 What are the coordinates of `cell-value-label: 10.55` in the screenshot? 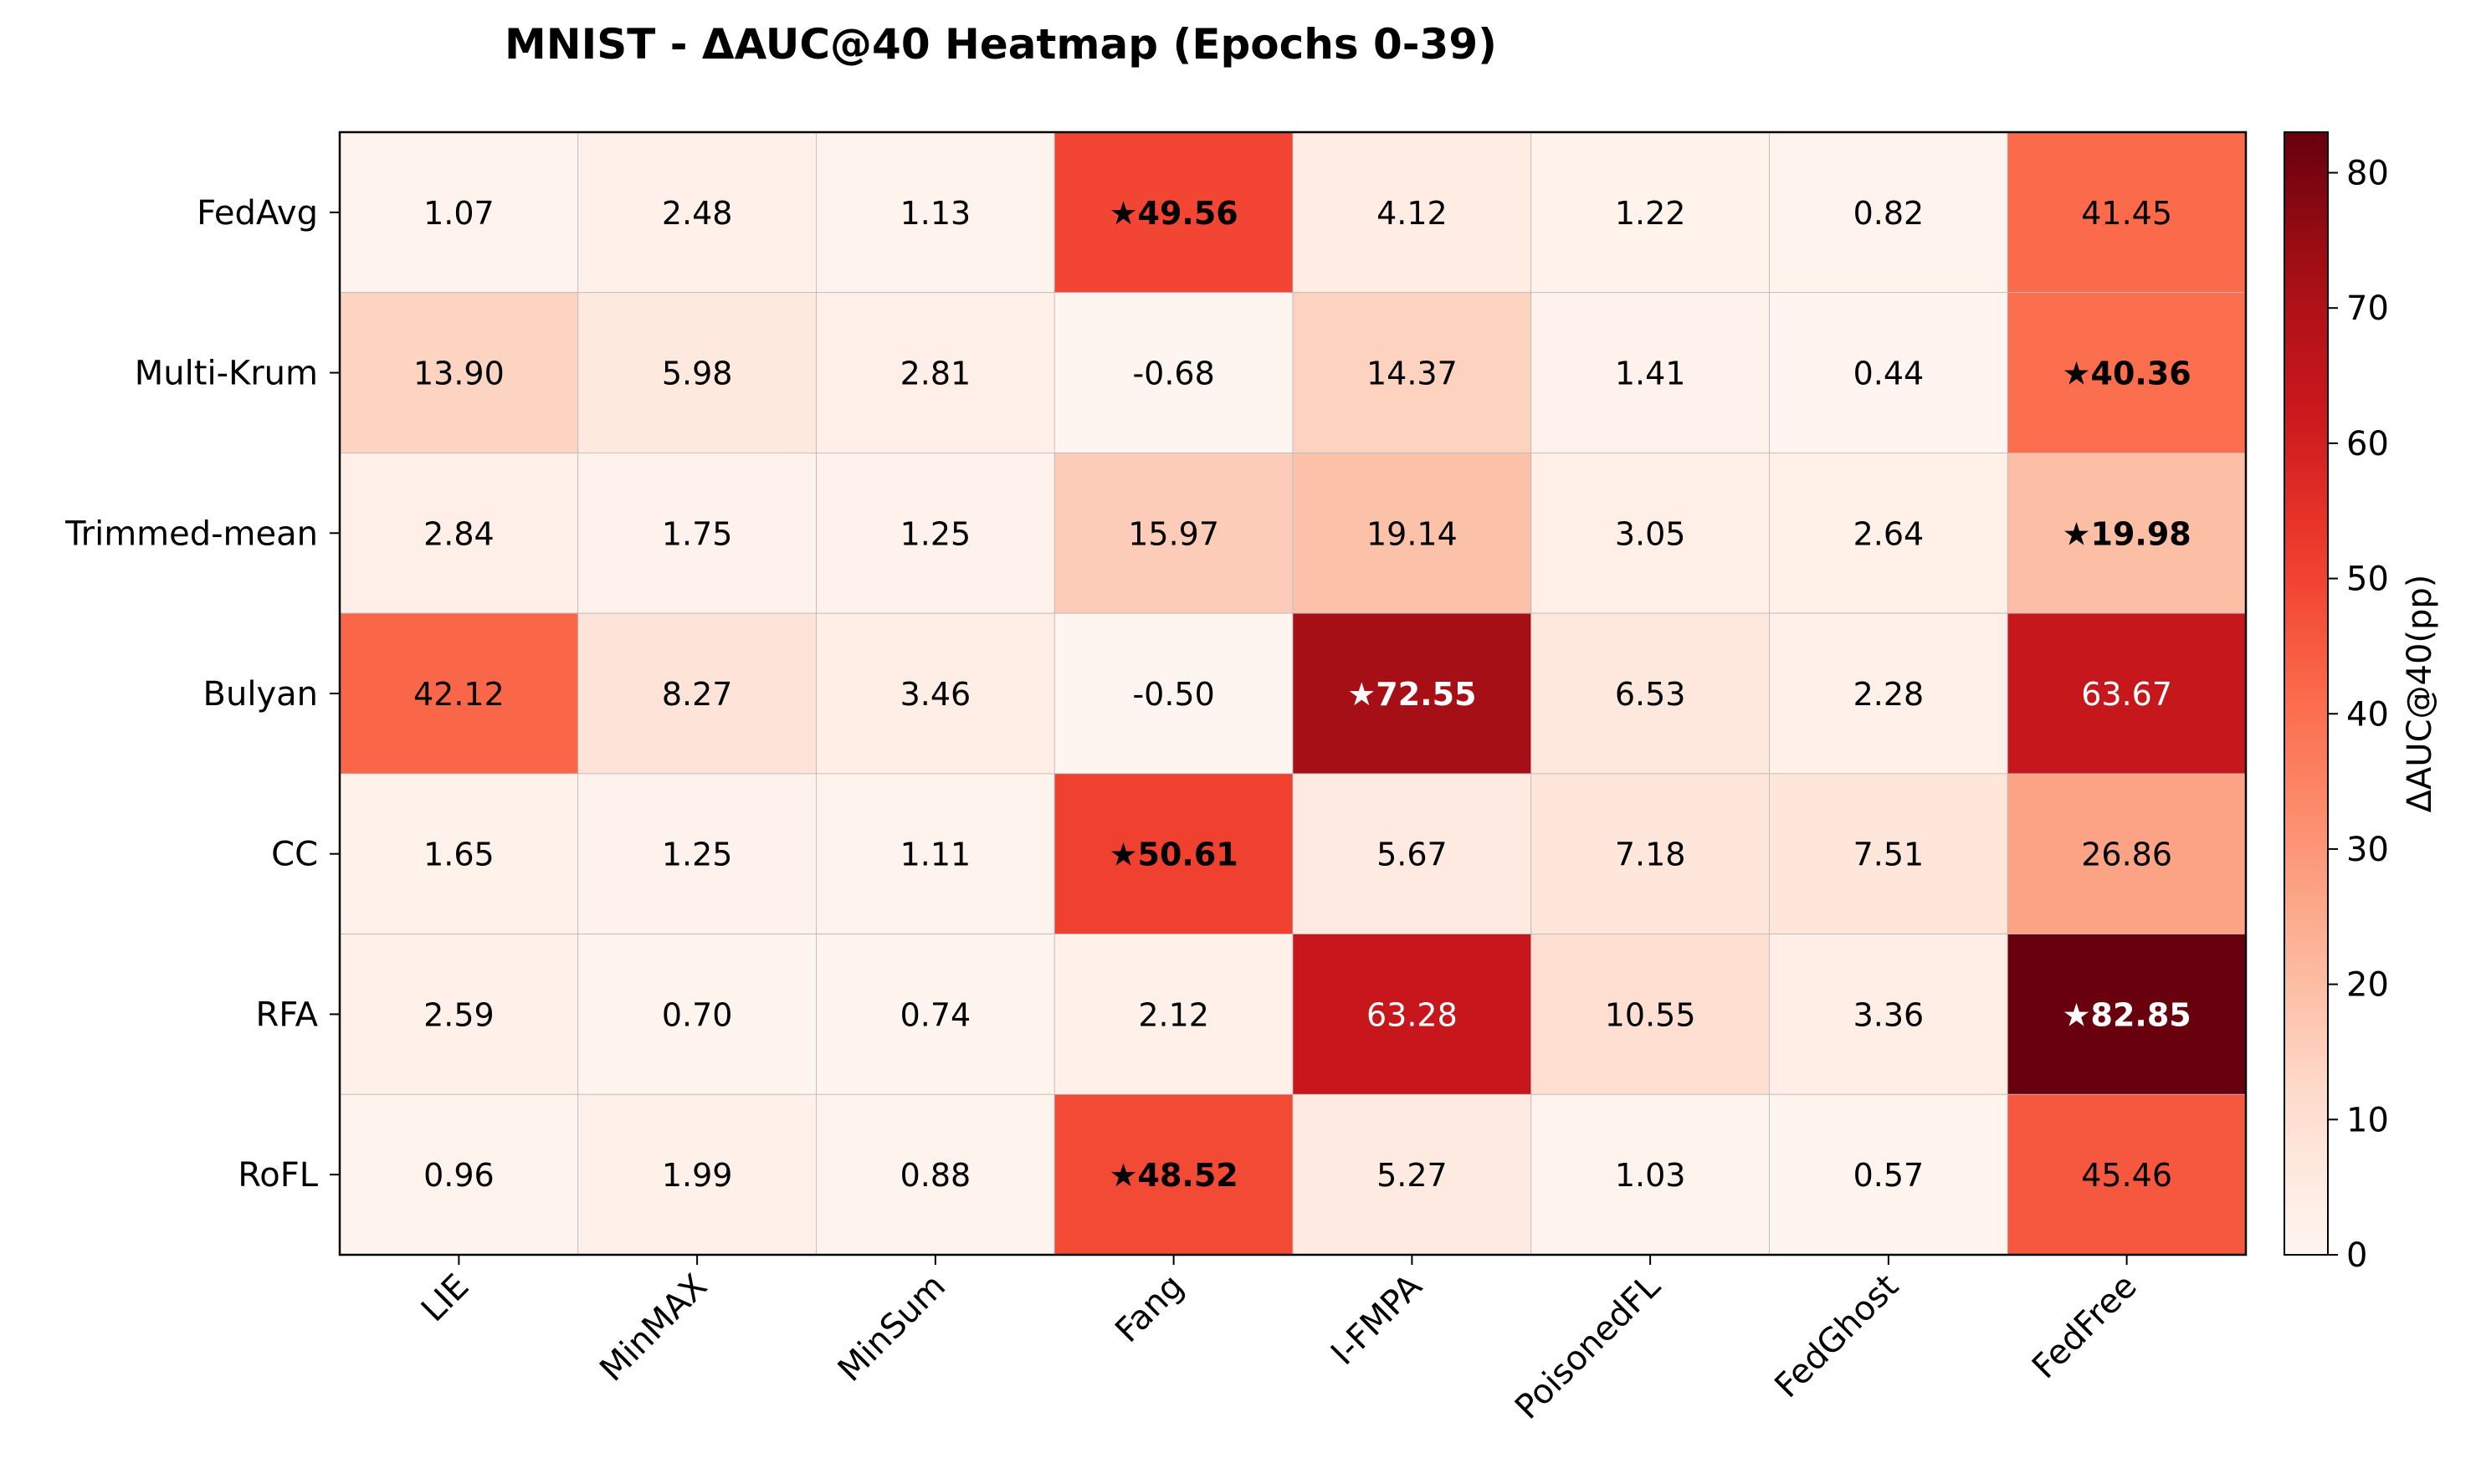 It's located at (1650, 1014).